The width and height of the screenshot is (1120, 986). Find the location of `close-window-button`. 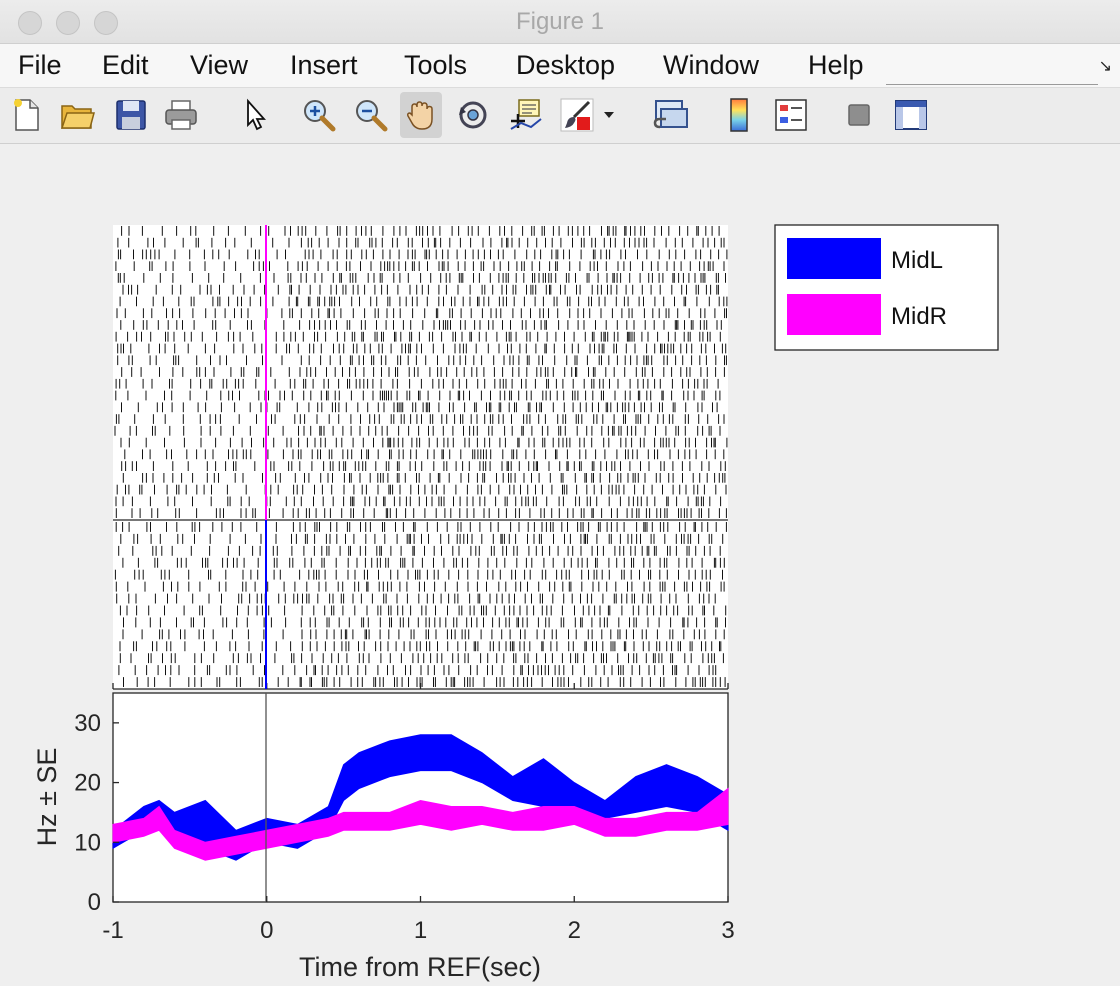

close-window-button is located at coordinates (30, 23).